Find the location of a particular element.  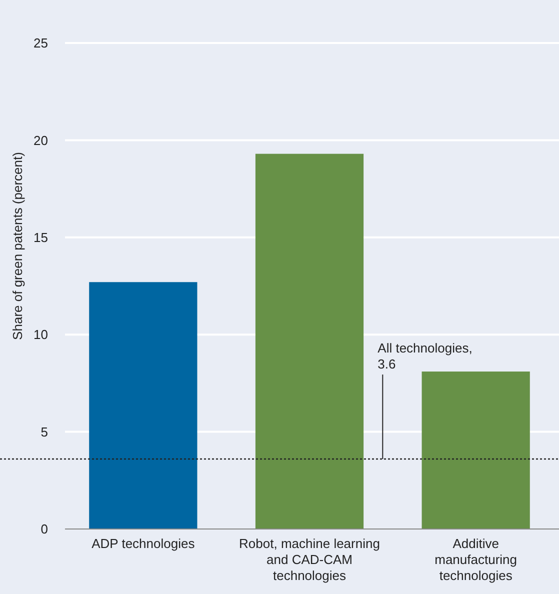

ref-line-label: All technologies, 3.6 is located at coordinates (425, 356).